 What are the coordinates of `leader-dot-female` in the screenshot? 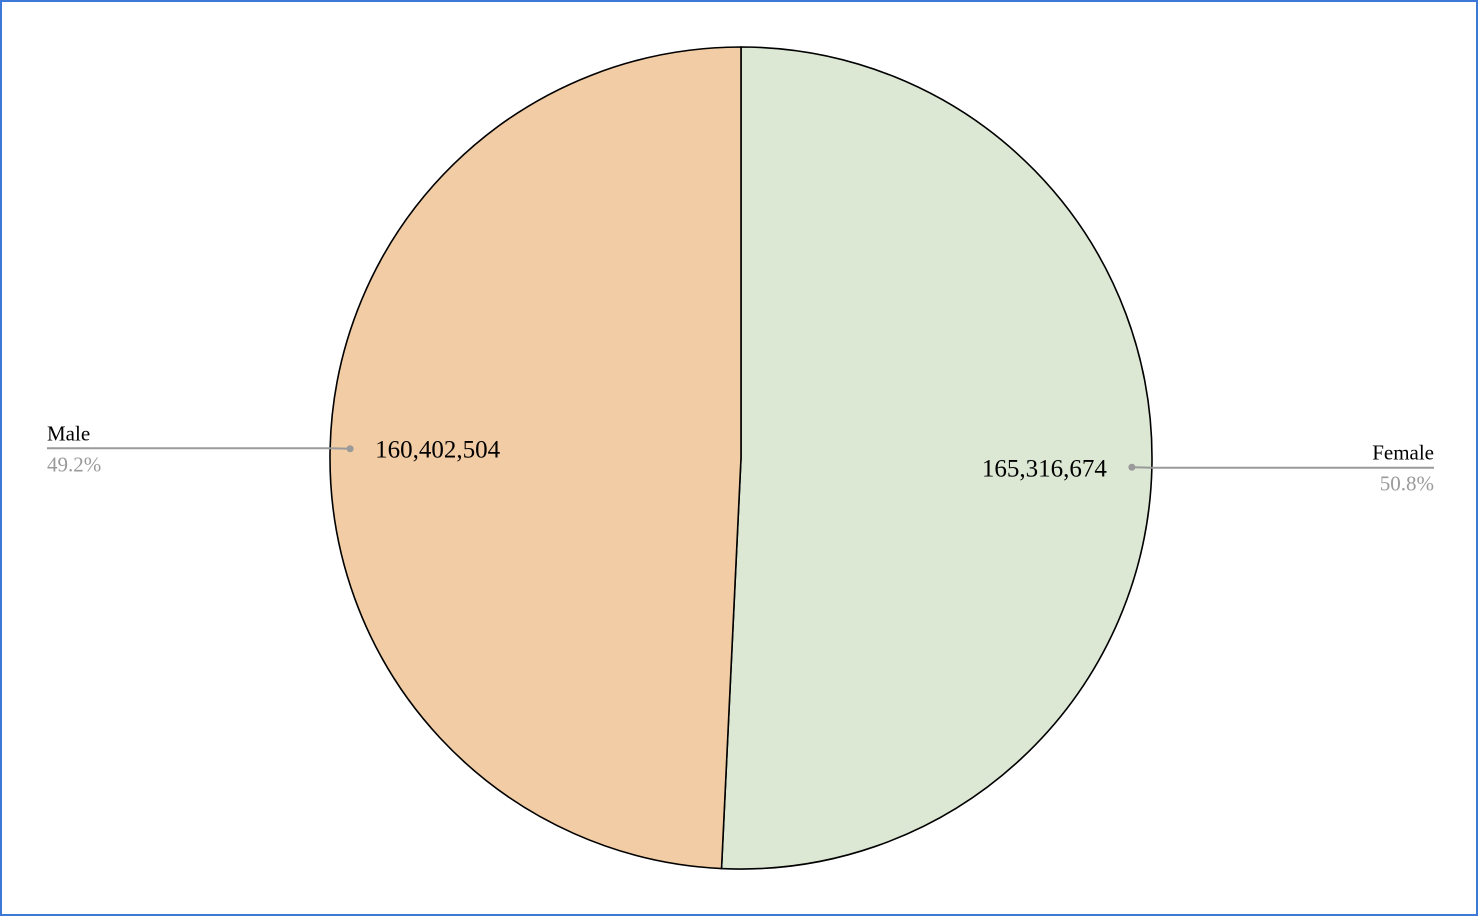 It's located at (1131, 467).